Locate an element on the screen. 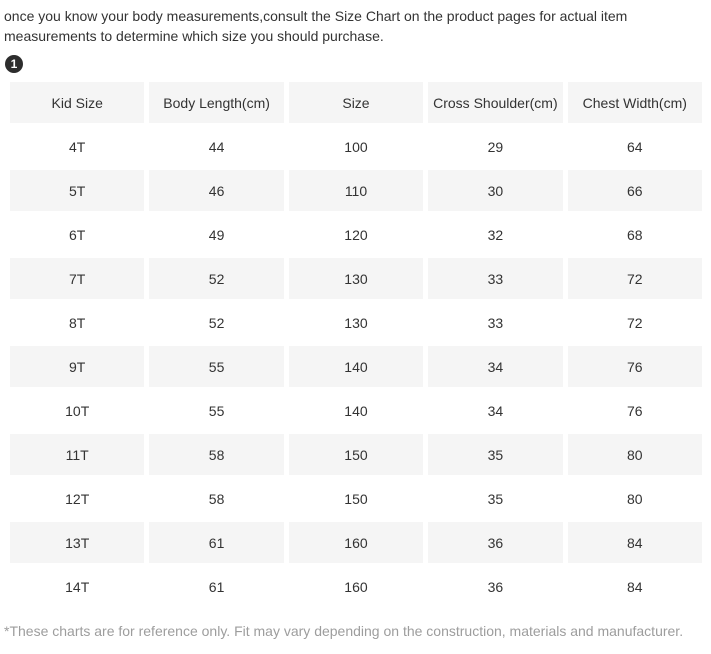 The height and width of the screenshot is (654, 711). table-row: 12T 58 150 35 80 is located at coordinates (356, 498).